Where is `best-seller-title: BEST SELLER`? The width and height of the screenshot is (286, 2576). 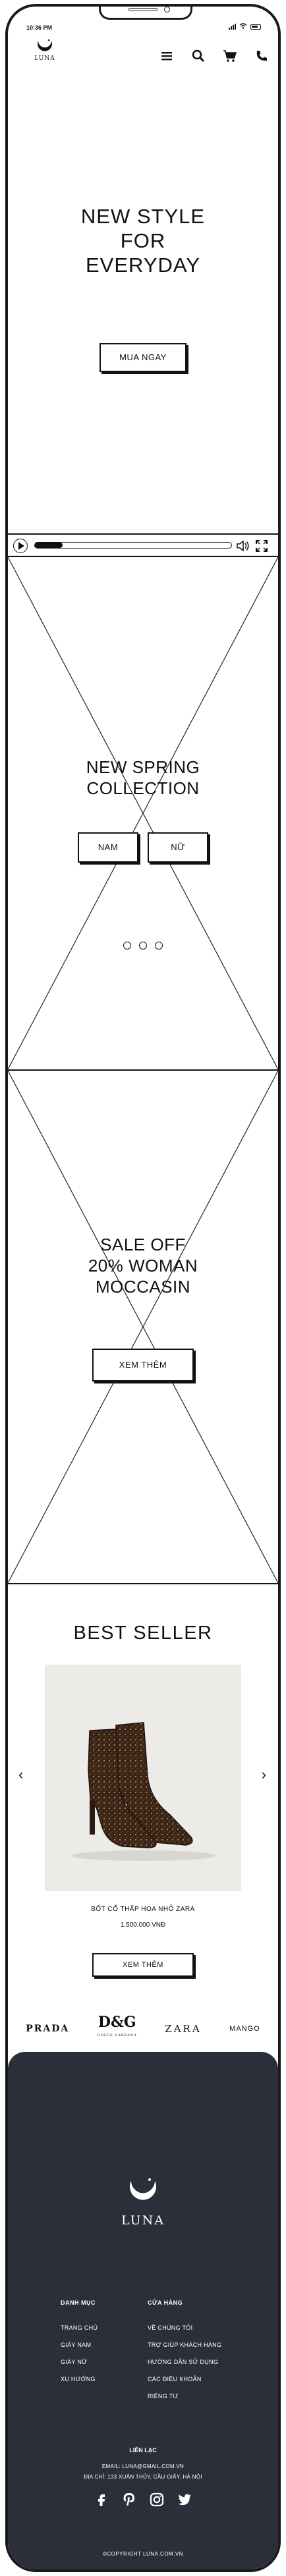
best-seller-title: BEST SELLER is located at coordinates (143, 1633).